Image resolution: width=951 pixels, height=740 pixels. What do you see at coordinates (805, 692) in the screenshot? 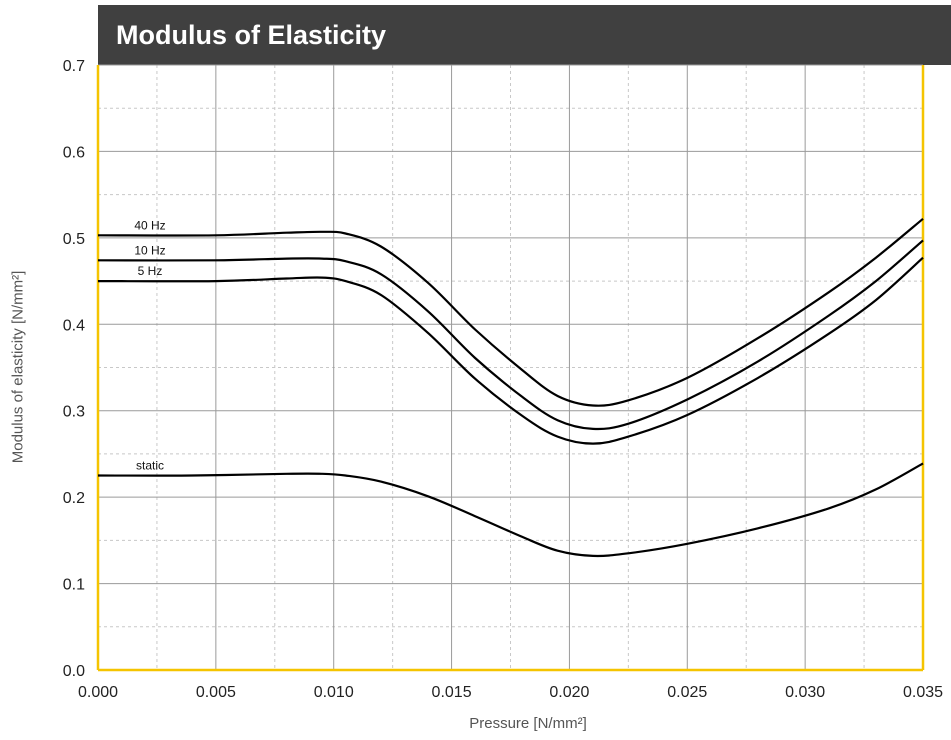
I see `x-tick-label: 0.030` at bounding box center [805, 692].